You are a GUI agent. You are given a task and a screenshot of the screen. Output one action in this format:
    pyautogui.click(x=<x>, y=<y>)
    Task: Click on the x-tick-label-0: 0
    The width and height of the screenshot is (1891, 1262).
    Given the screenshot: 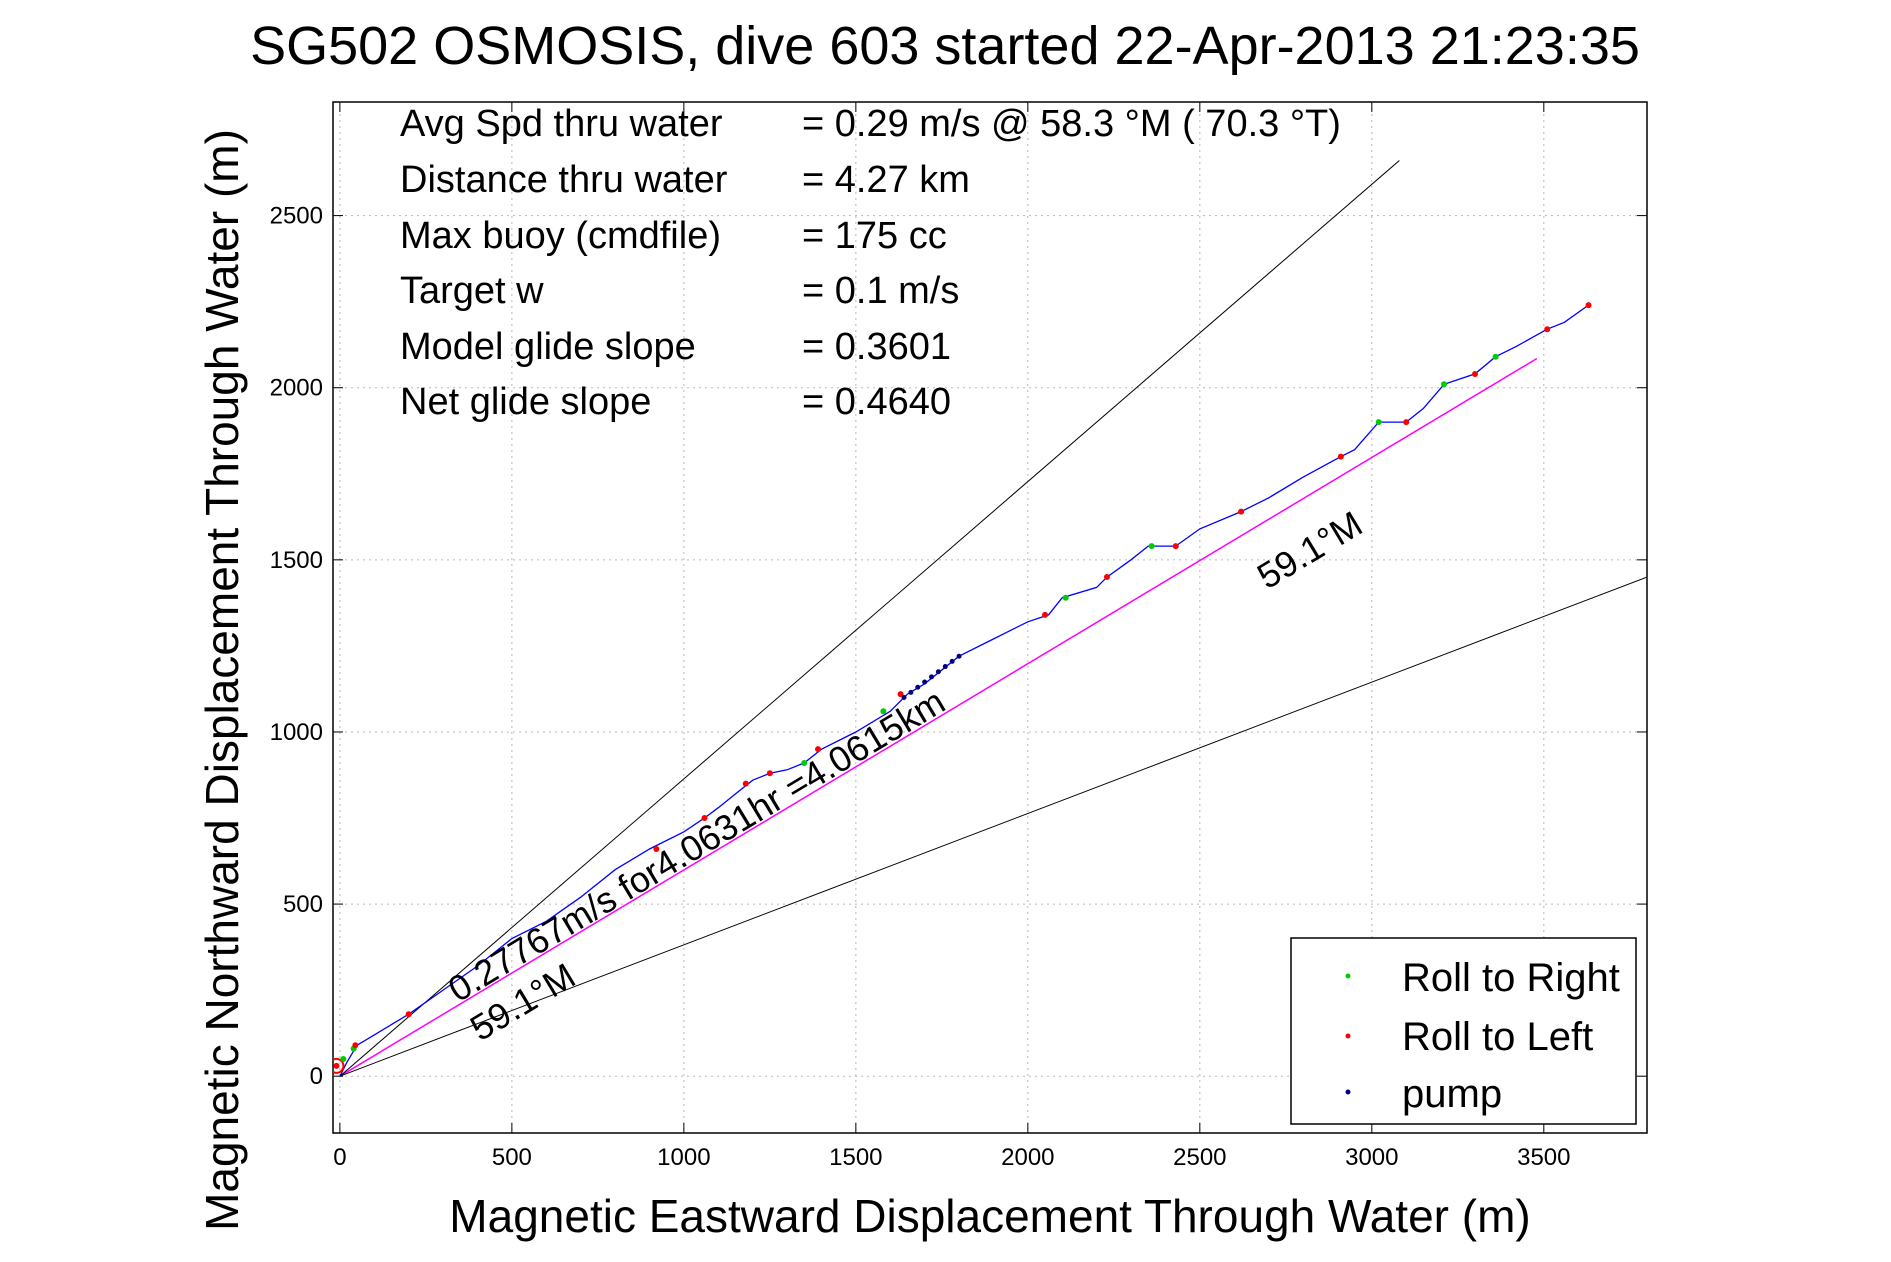 What is the action you would take?
    pyautogui.click(x=339, y=1157)
    